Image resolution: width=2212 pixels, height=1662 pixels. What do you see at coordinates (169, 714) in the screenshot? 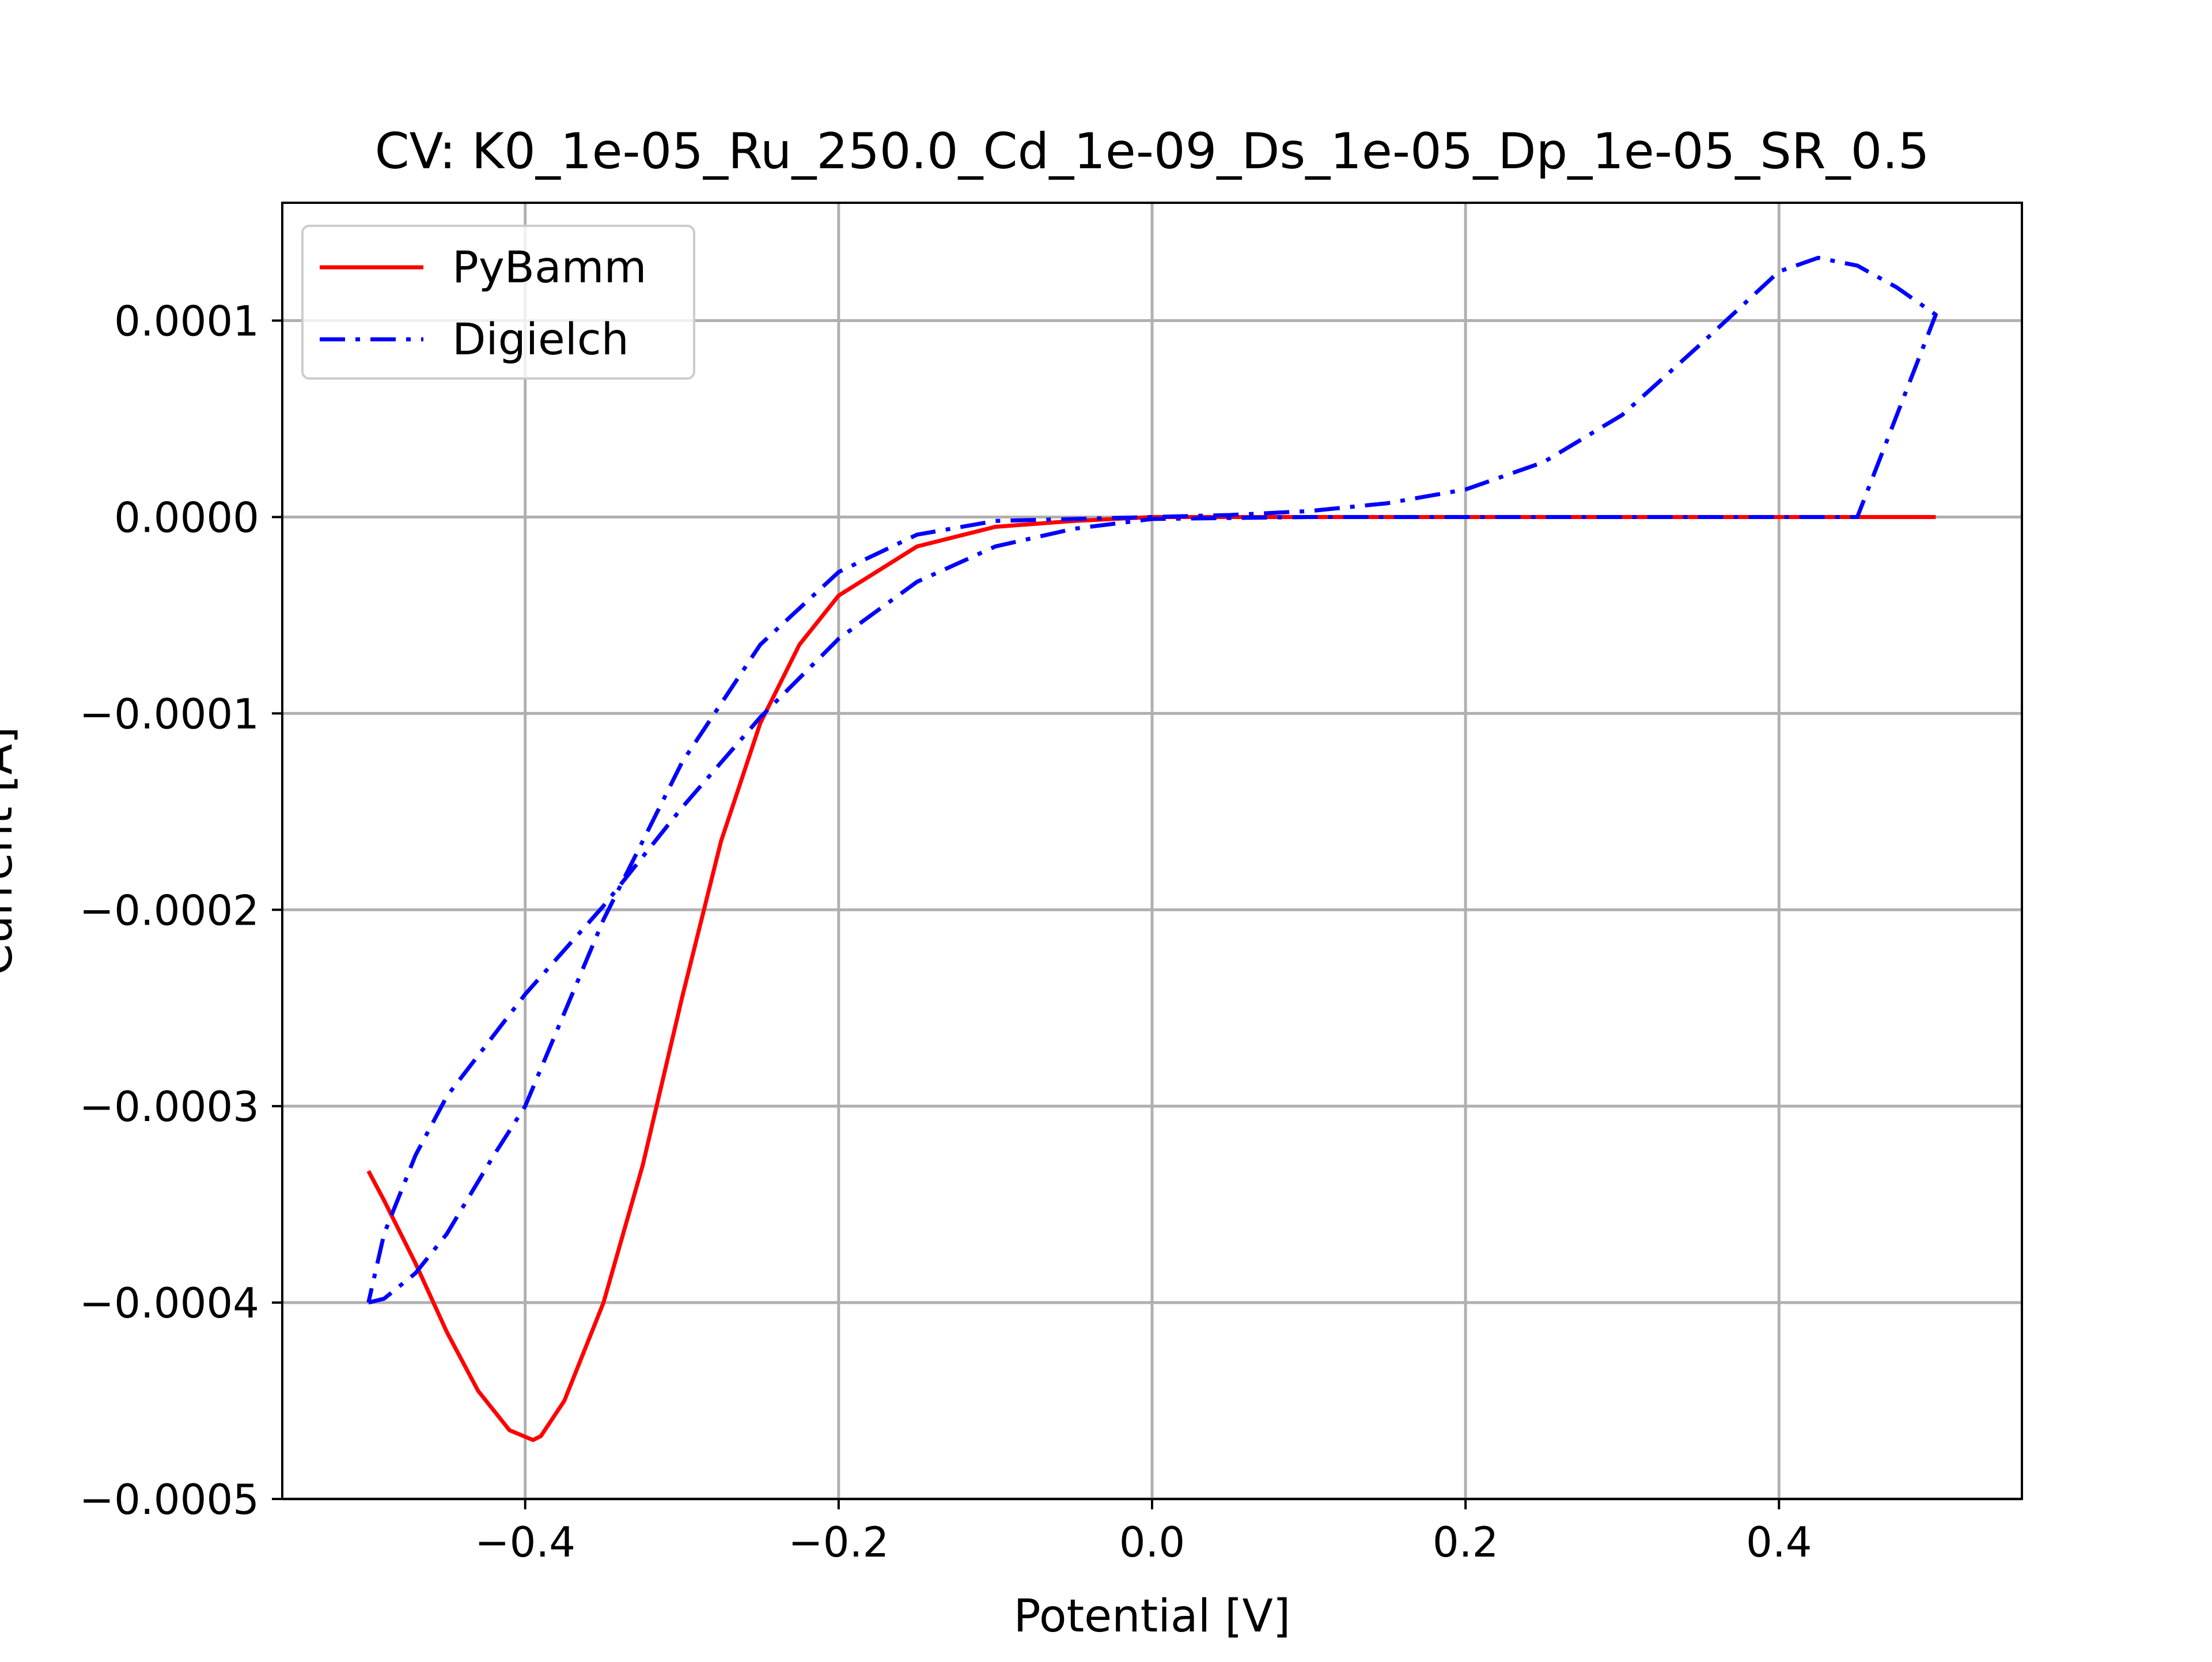
I see `y-tick-label: −0.0001` at bounding box center [169, 714].